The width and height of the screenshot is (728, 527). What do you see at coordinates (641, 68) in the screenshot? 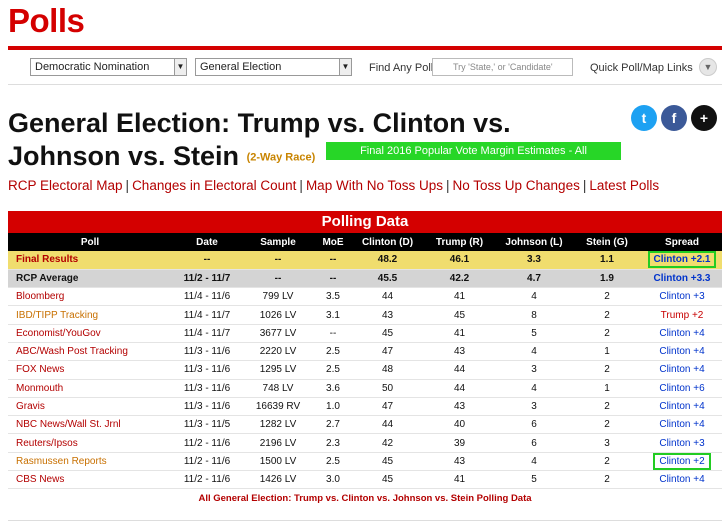
I see `quick-links-label: Quick Poll/Map Links` at bounding box center [641, 68].